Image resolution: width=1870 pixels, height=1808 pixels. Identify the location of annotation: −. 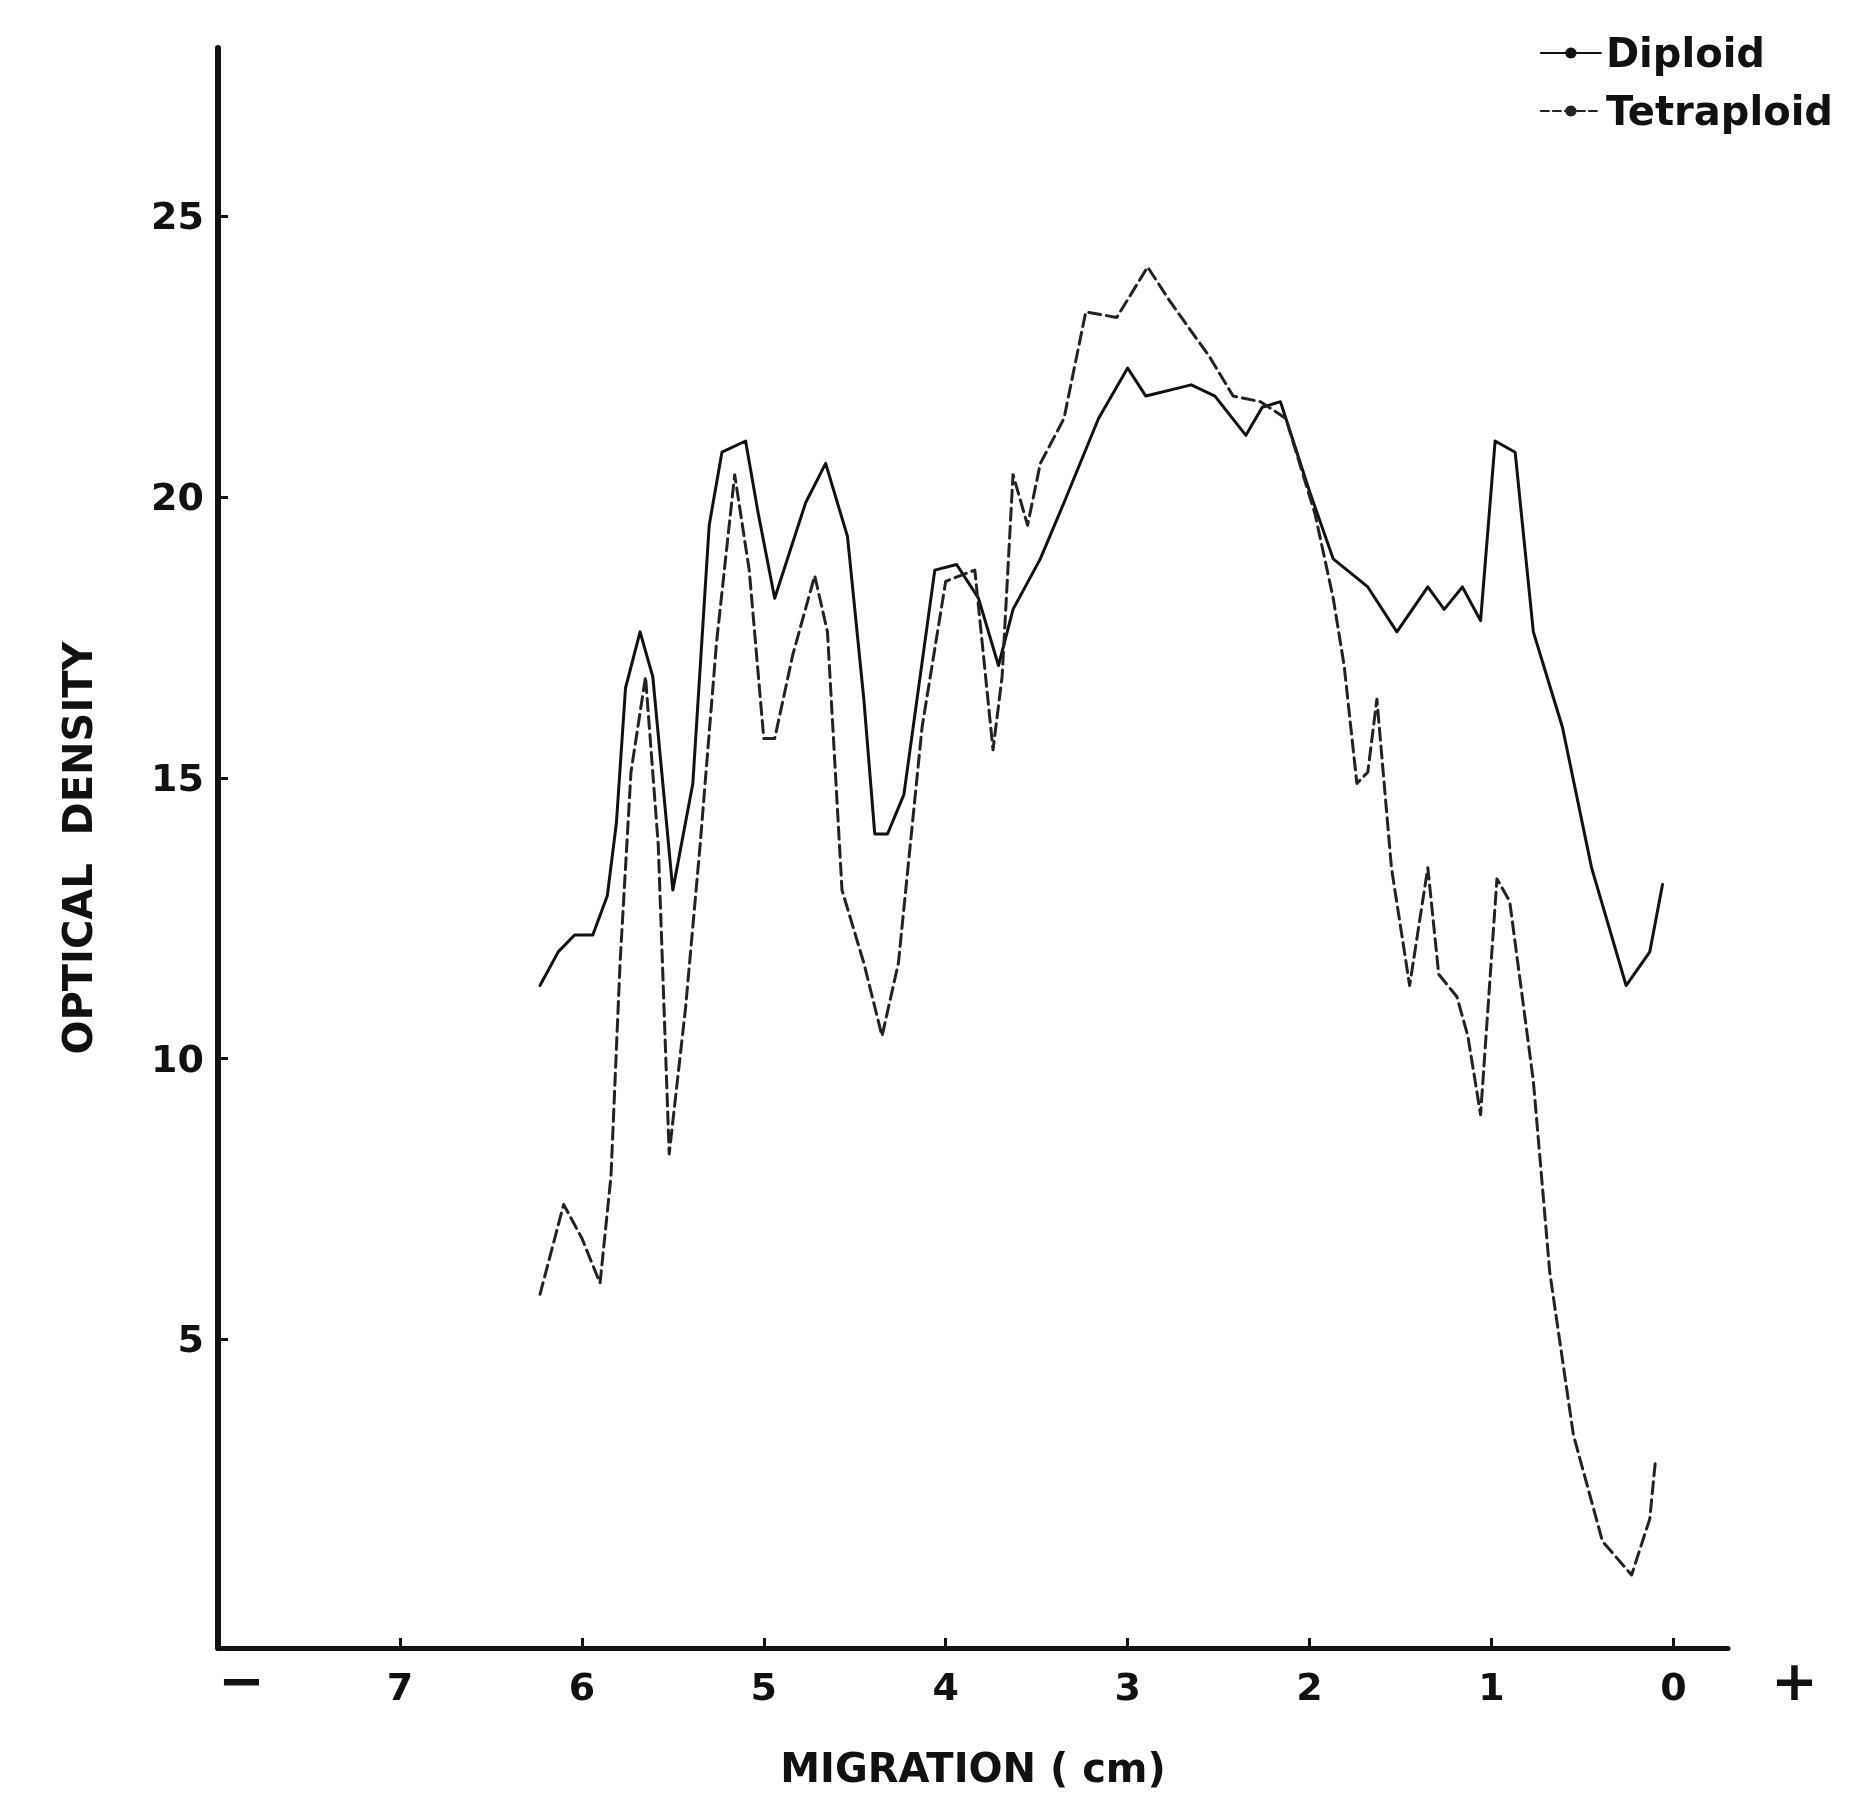
(241, 1680).